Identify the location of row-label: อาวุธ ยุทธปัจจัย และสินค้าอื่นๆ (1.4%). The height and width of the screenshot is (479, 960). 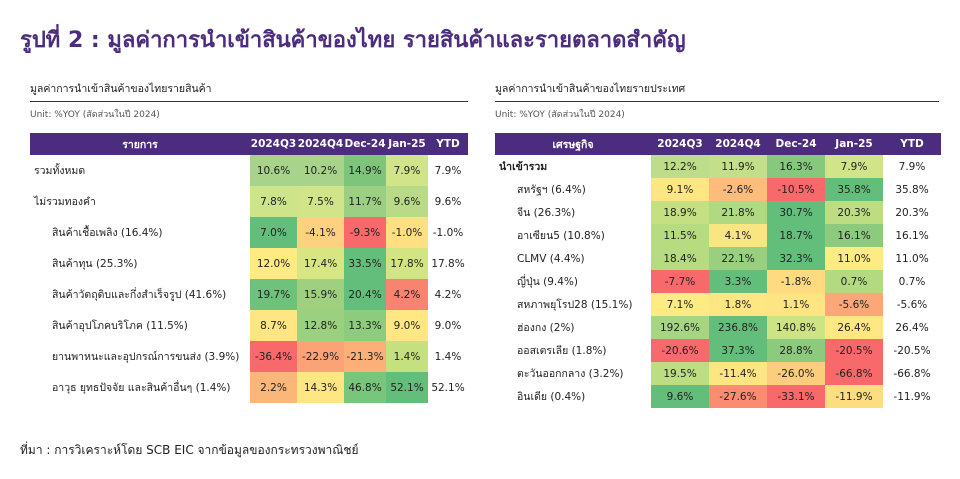
(141, 388).